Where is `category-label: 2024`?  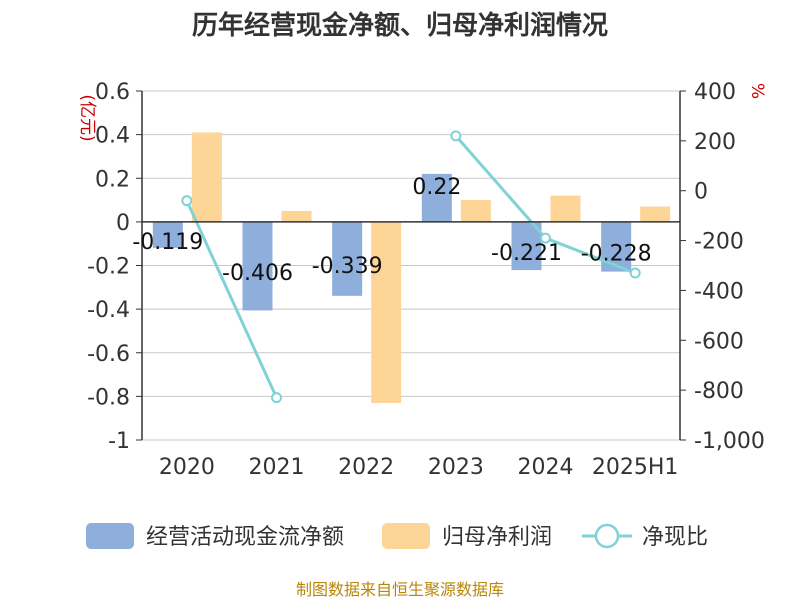
category-label: 2024 is located at coordinates (546, 467).